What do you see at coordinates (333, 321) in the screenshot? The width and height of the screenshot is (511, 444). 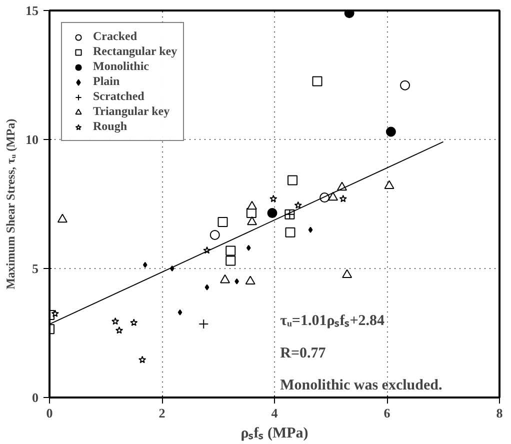 I see `annotation: τᵤ=1.01ρₛfₛ+2.84` at bounding box center [333, 321].